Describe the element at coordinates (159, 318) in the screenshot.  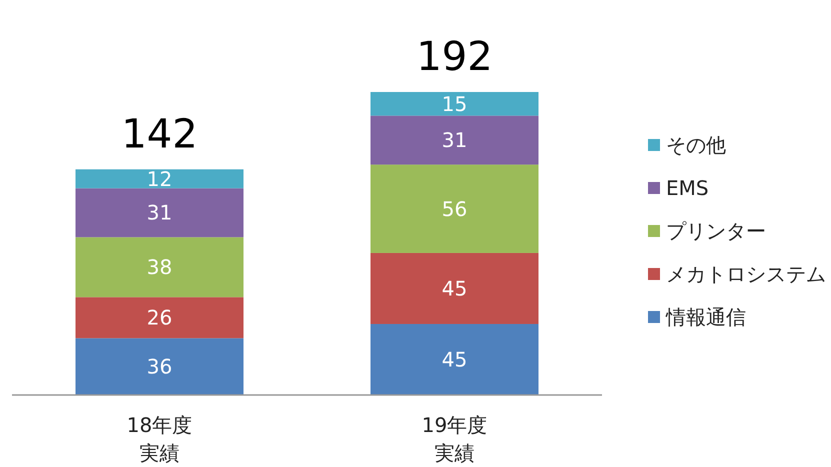
I see `data-label: 26` at that location.